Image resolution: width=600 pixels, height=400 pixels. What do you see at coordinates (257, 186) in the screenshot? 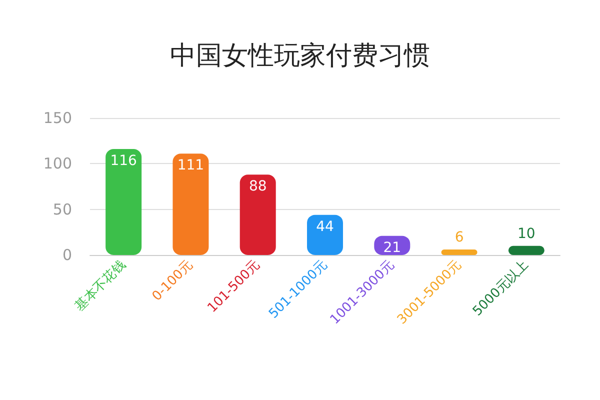
I see `data-label: 88` at bounding box center [257, 186].